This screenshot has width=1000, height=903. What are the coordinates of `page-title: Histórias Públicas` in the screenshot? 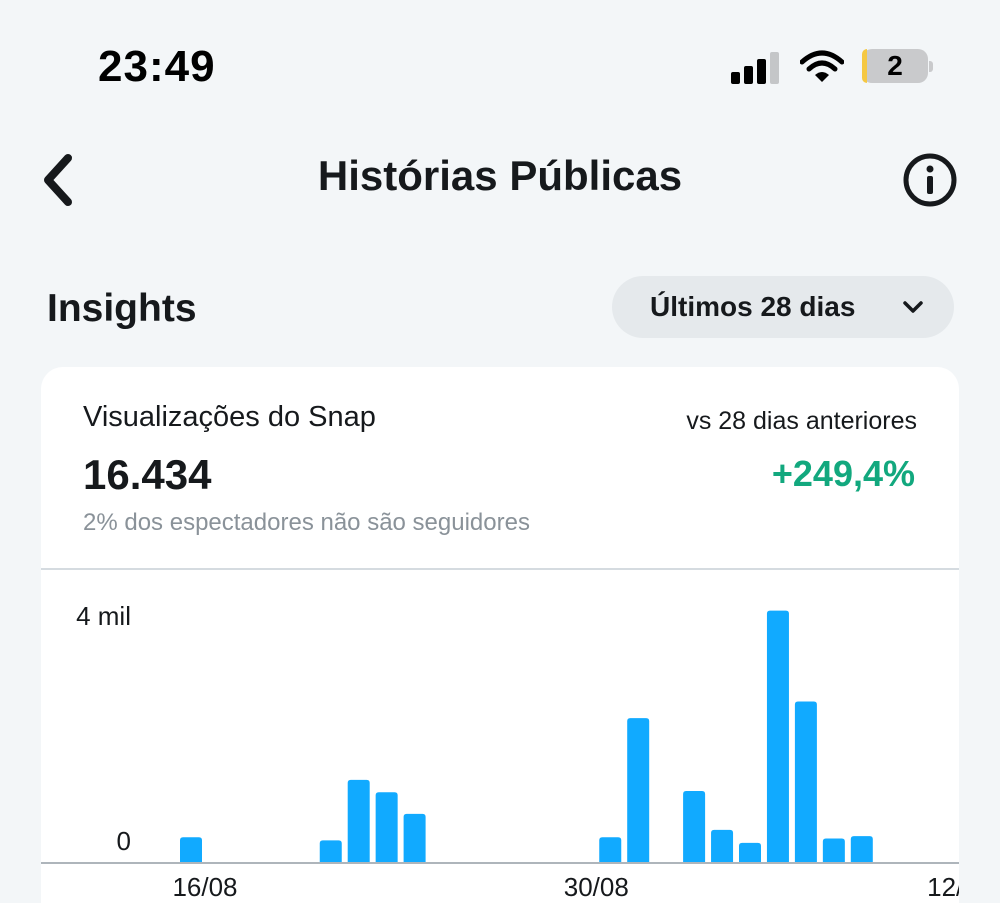 It's located at (500, 175).